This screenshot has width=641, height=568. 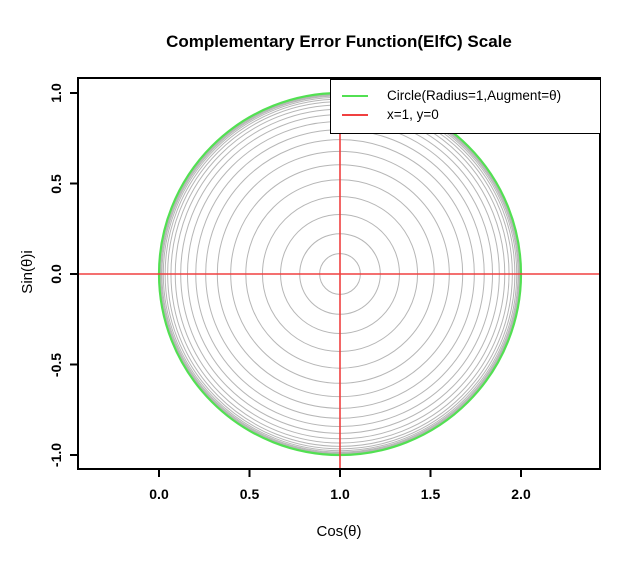 What do you see at coordinates (430, 494) in the screenshot?
I see `x-tick-label-3: 1.5` at bounding box center [430, 494].